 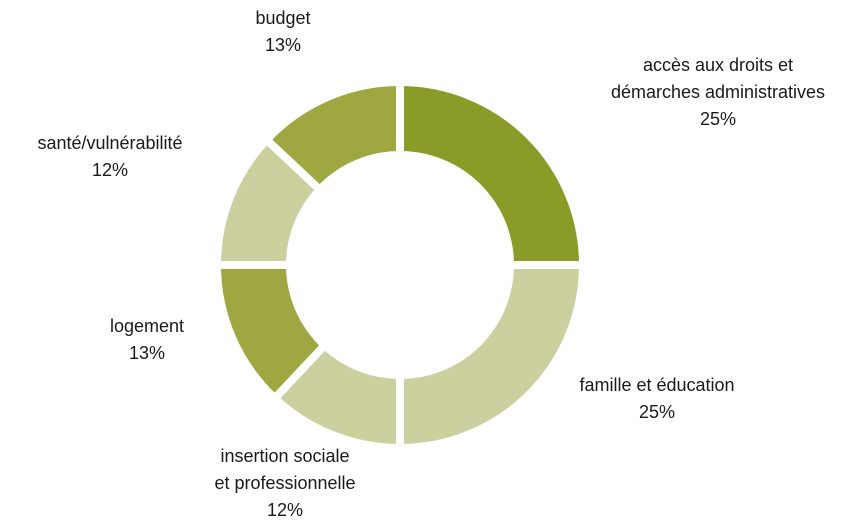 I want to click on category-label: santé/vulnérabilité, so click(x=110, y=143).